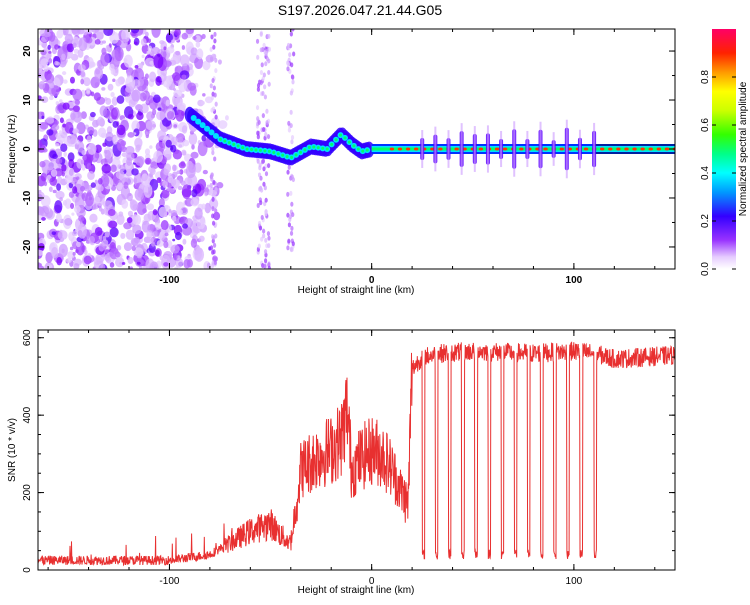 The image size is (750, 605). I want to click on colorbar-label: Normalized spectral amplitude, so click(743, 148).